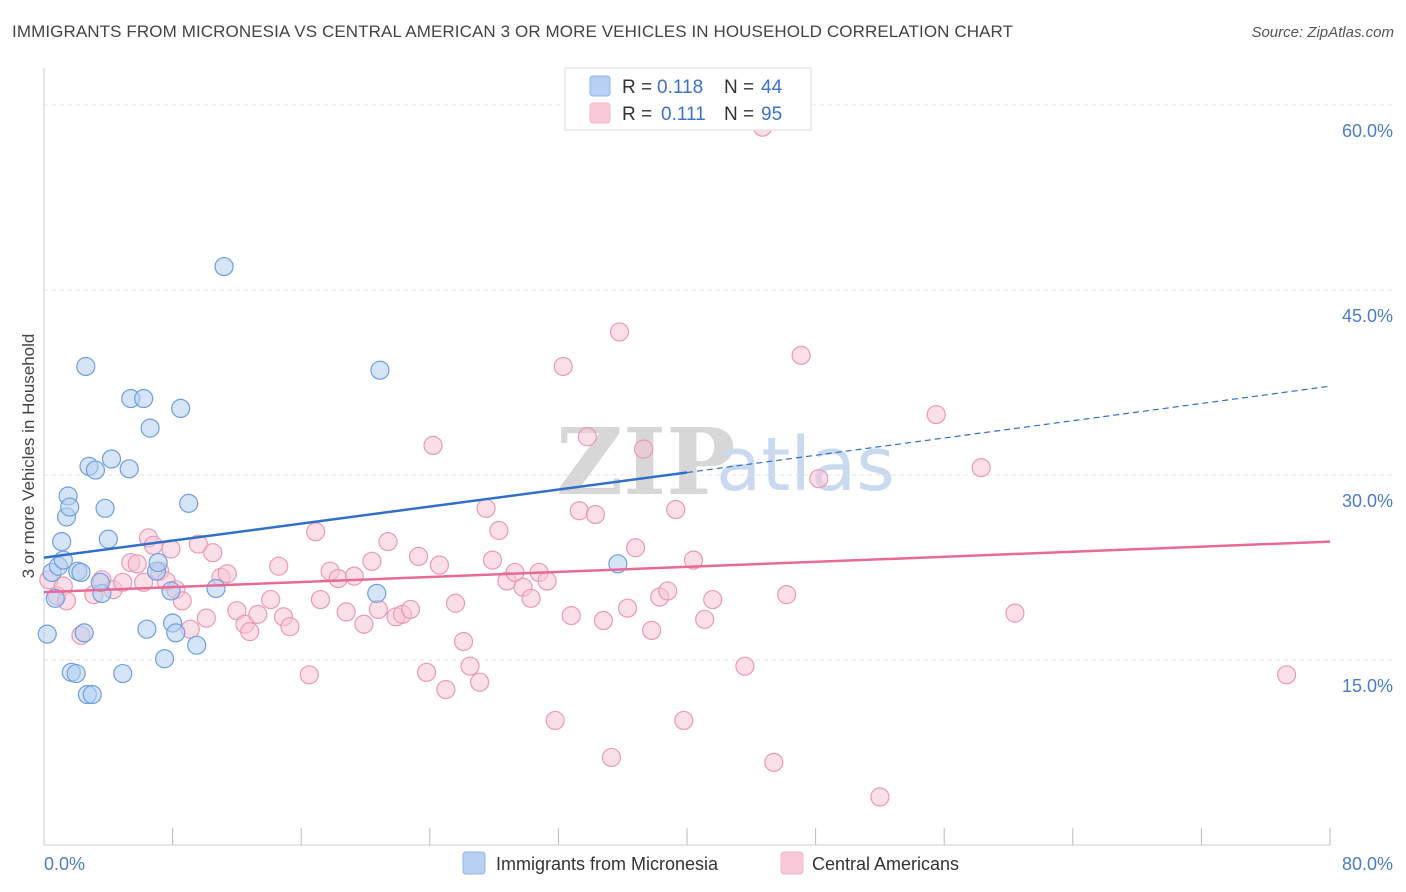 Image resolution: width=1406 pixels, height=892 pixels. What do you see at coordinates (1367, 408) in the screenshot?
I see `y-tick-labels: 15.0% 30.0% 45.0% 60.0%` at bounding box center [1367, 408].